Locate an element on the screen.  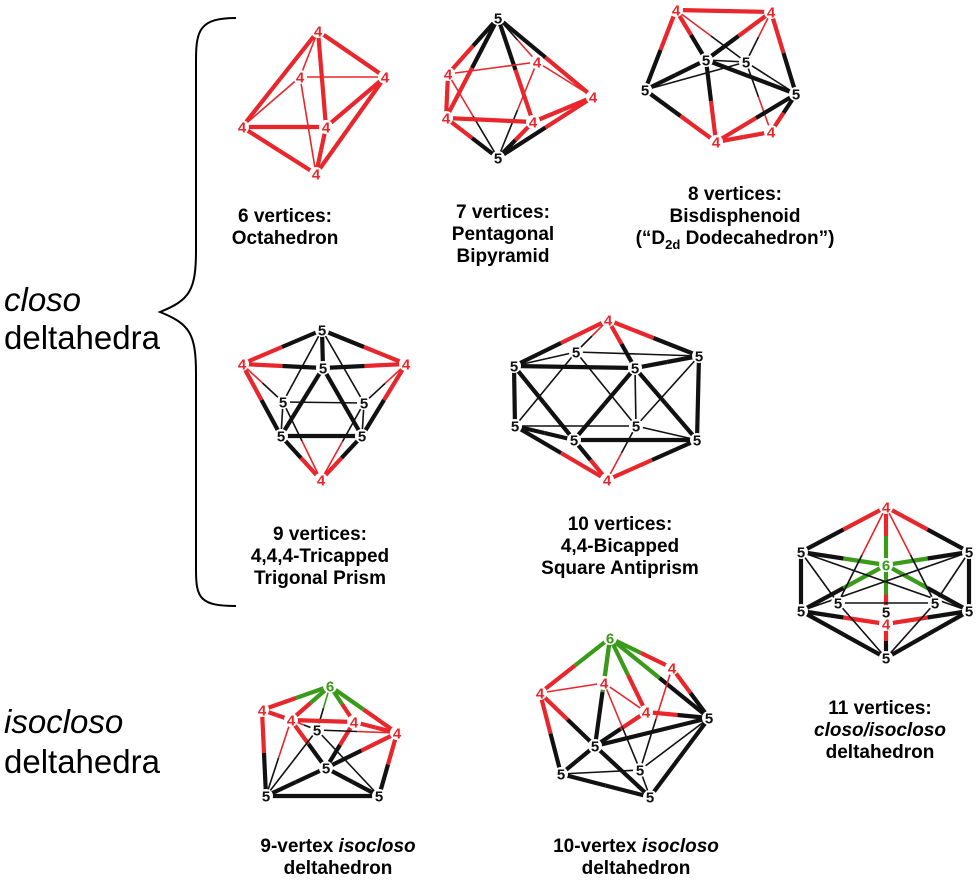
vertex-label-iso10-7: 5 is located at coordinates (640, 771).